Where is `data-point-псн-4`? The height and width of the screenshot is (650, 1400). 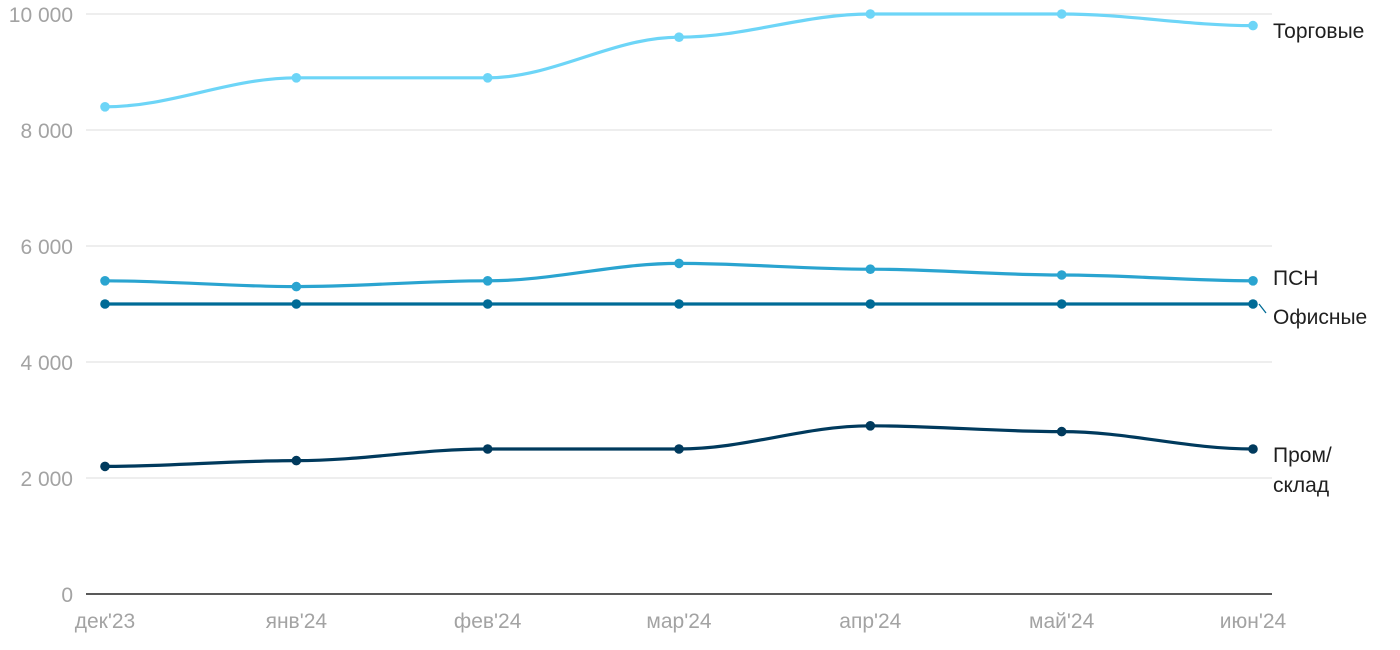 data-point-псн-4 is located at coordinates (870, 269).